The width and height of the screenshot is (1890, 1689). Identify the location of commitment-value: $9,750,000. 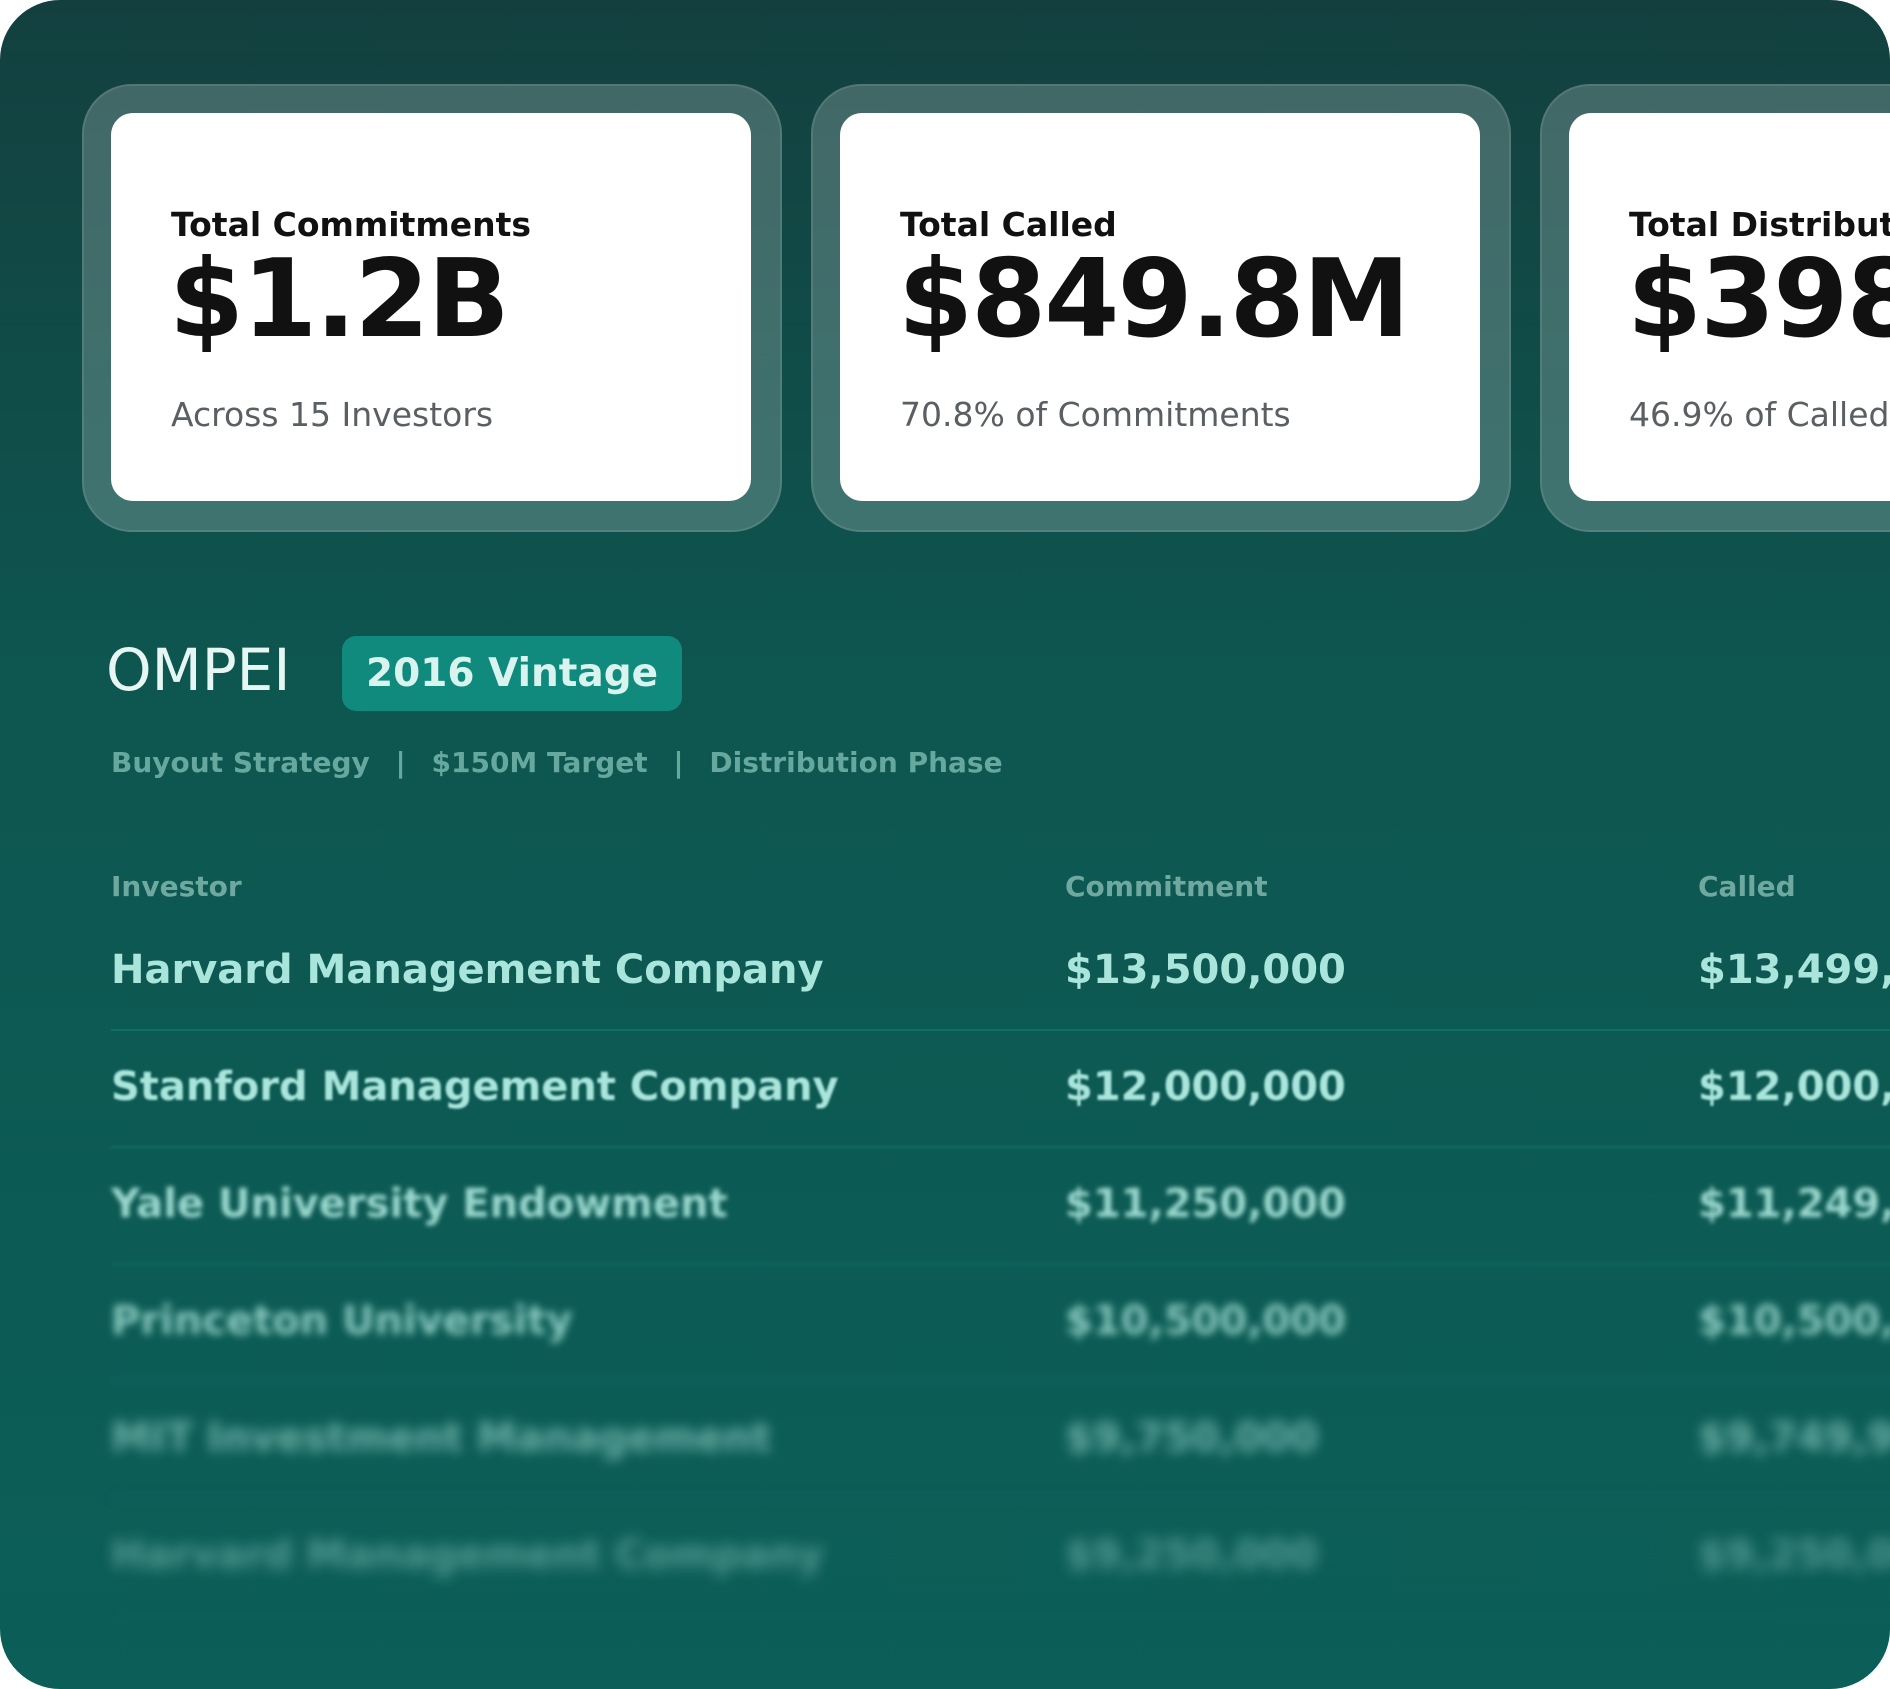
(1192, 1438).